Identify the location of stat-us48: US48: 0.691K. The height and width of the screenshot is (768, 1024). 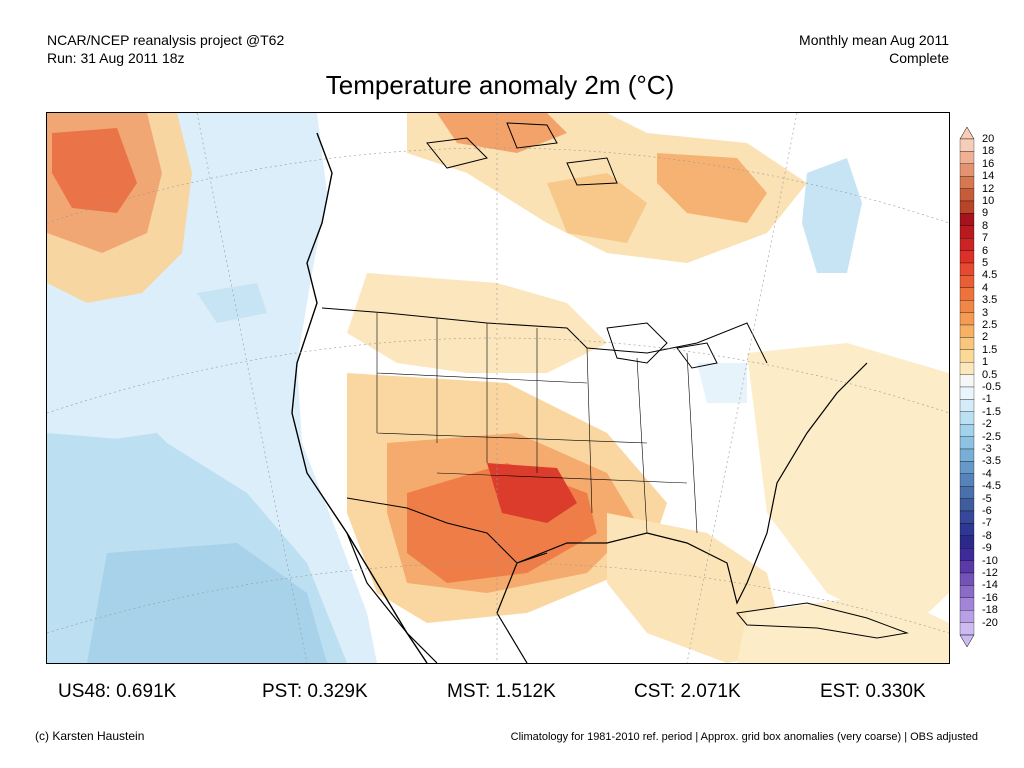
(117, 691).